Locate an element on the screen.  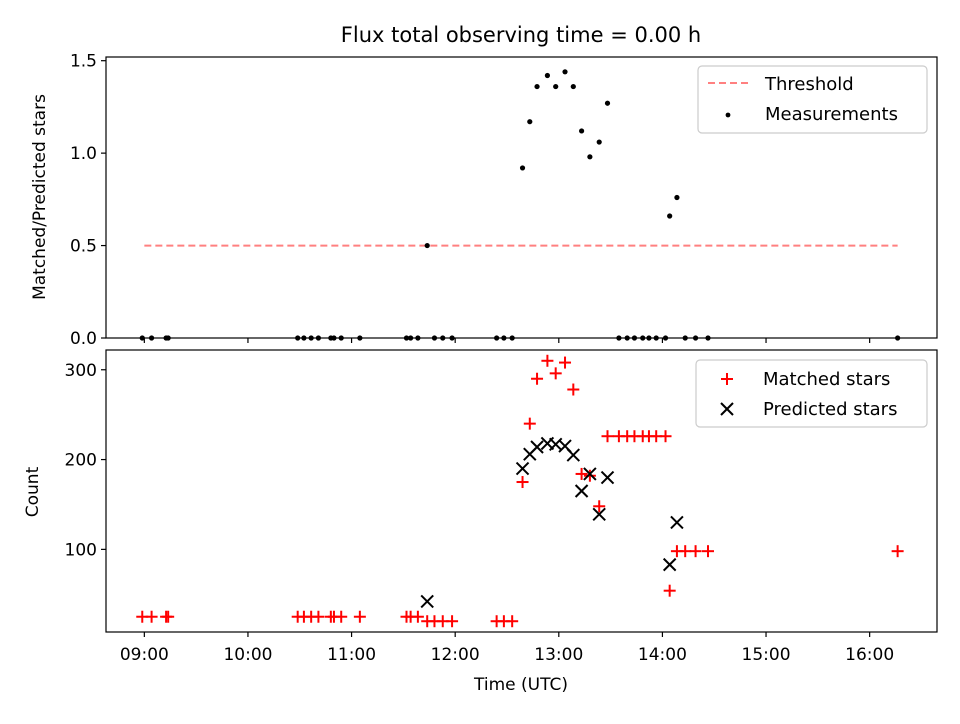
y-tick-label: 200 is located at coordinates (81, 461).